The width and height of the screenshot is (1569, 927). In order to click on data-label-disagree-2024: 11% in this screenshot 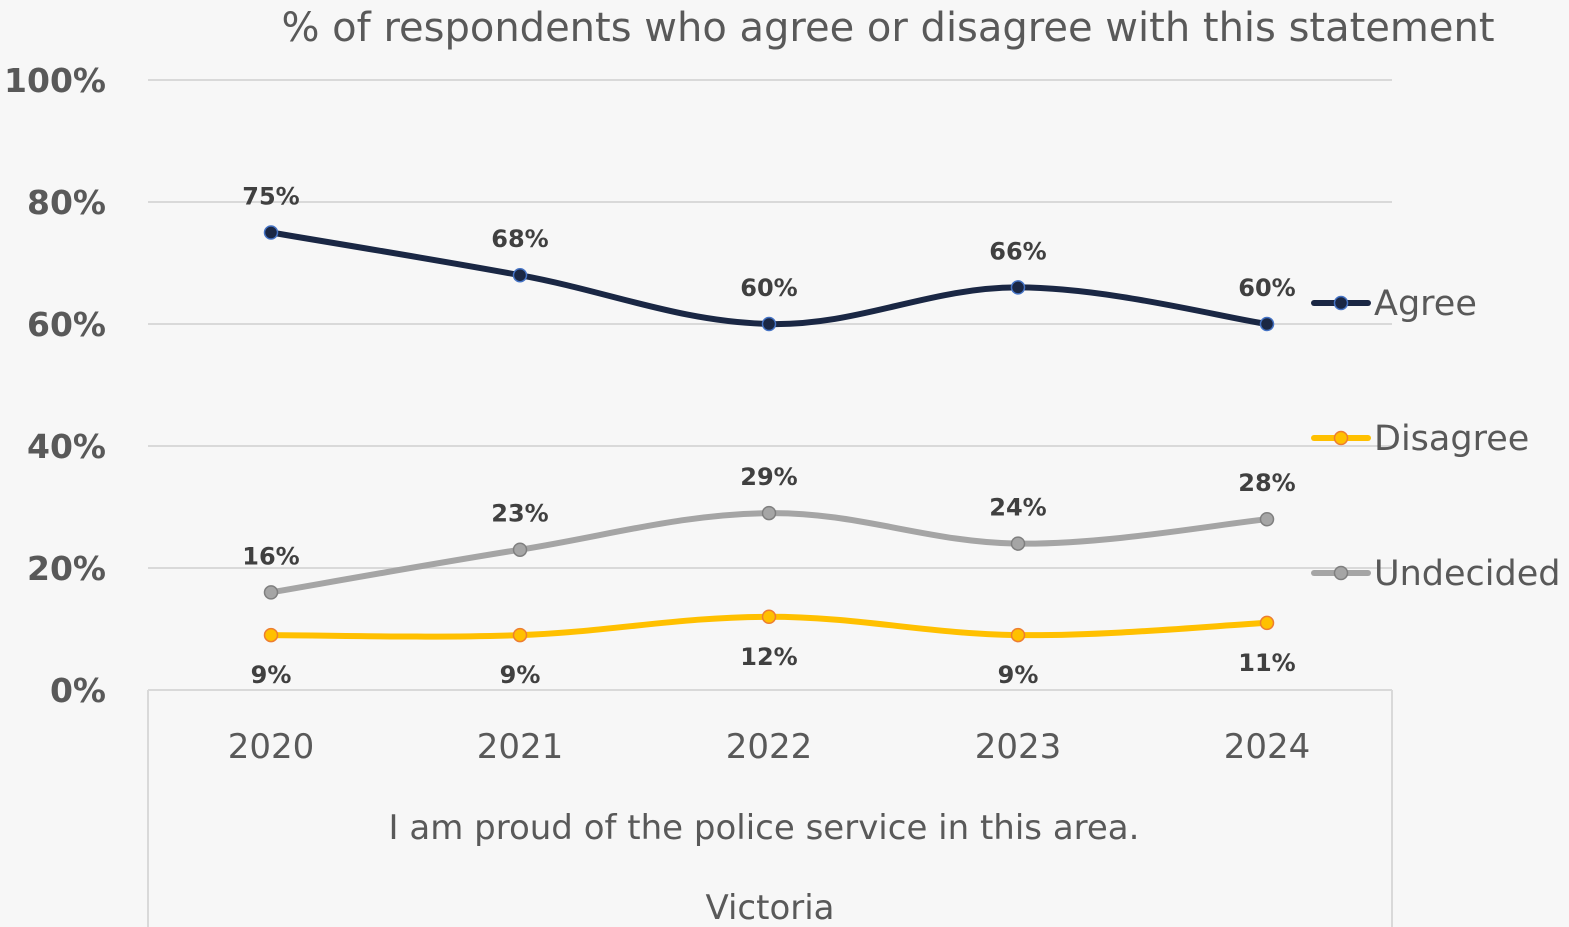, I will do `click(1266, 663)`.